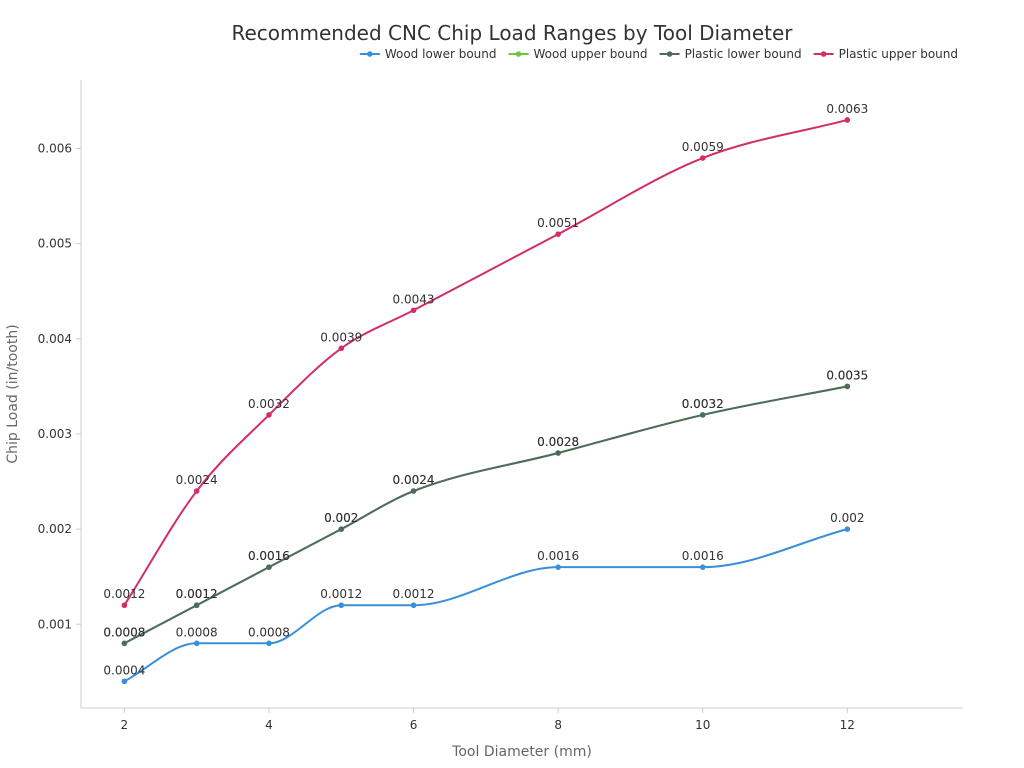  Describe the element at coordinates (124, 670) in the screenshot. I see `data-label: 0.0004` at that location.